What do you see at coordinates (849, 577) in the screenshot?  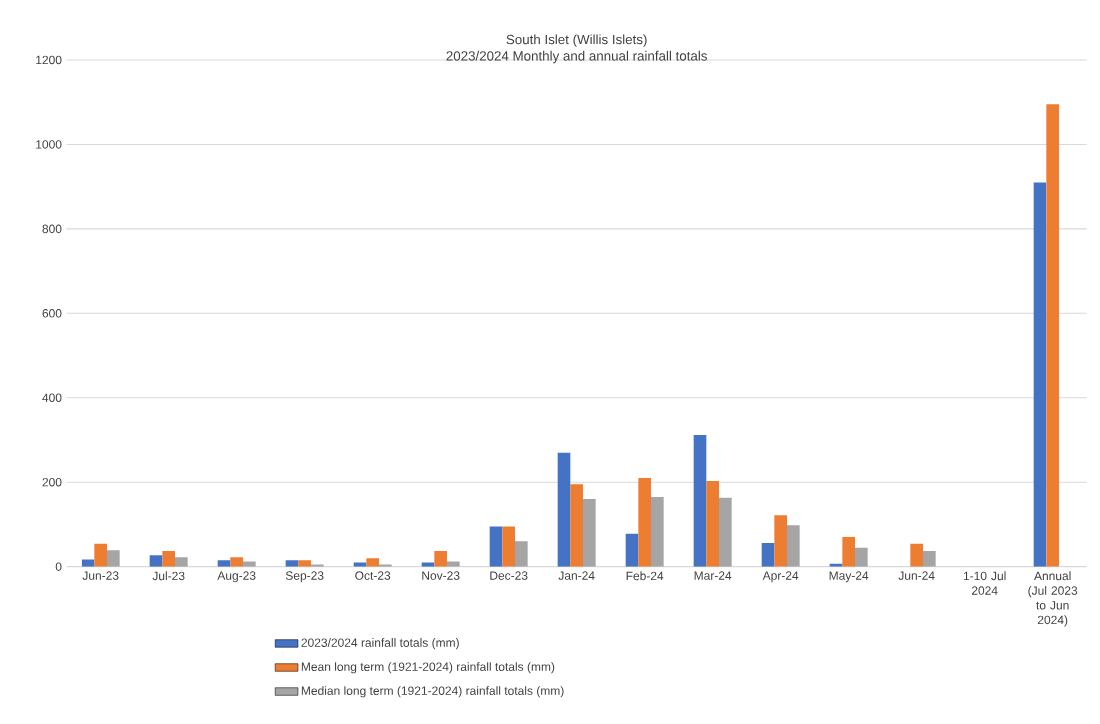 I see `x-tick-label: May-24` at bounding box center [849, 577].